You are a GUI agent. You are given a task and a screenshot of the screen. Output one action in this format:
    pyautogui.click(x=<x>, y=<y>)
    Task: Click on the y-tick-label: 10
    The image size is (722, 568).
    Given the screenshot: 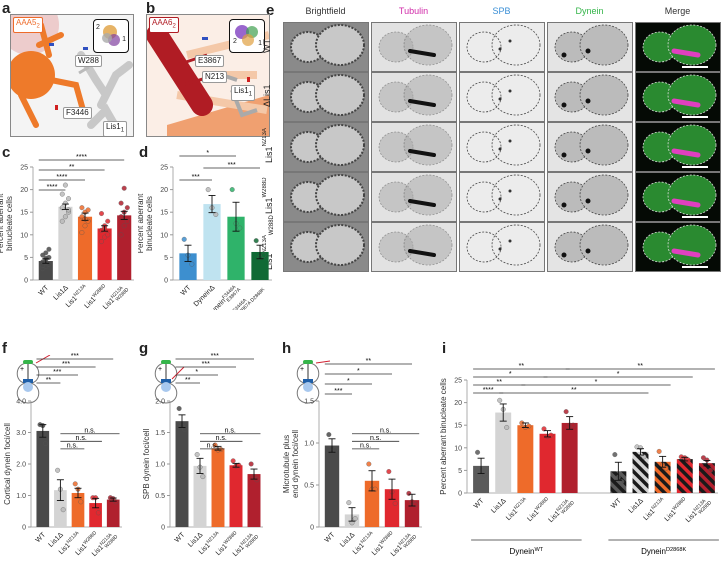 What is the action you would take?
    pyautogui.click(x=164, y=235)
    